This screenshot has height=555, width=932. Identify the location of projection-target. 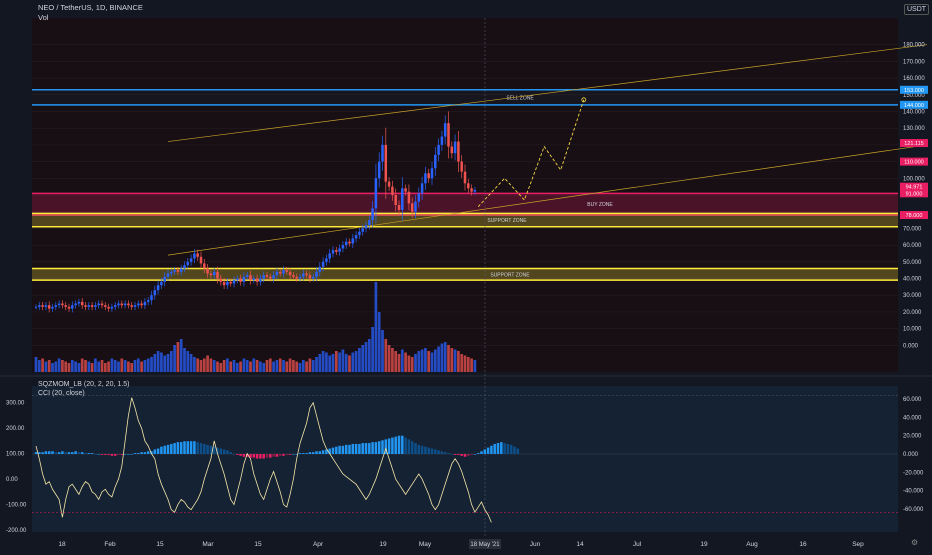
(584, 100).